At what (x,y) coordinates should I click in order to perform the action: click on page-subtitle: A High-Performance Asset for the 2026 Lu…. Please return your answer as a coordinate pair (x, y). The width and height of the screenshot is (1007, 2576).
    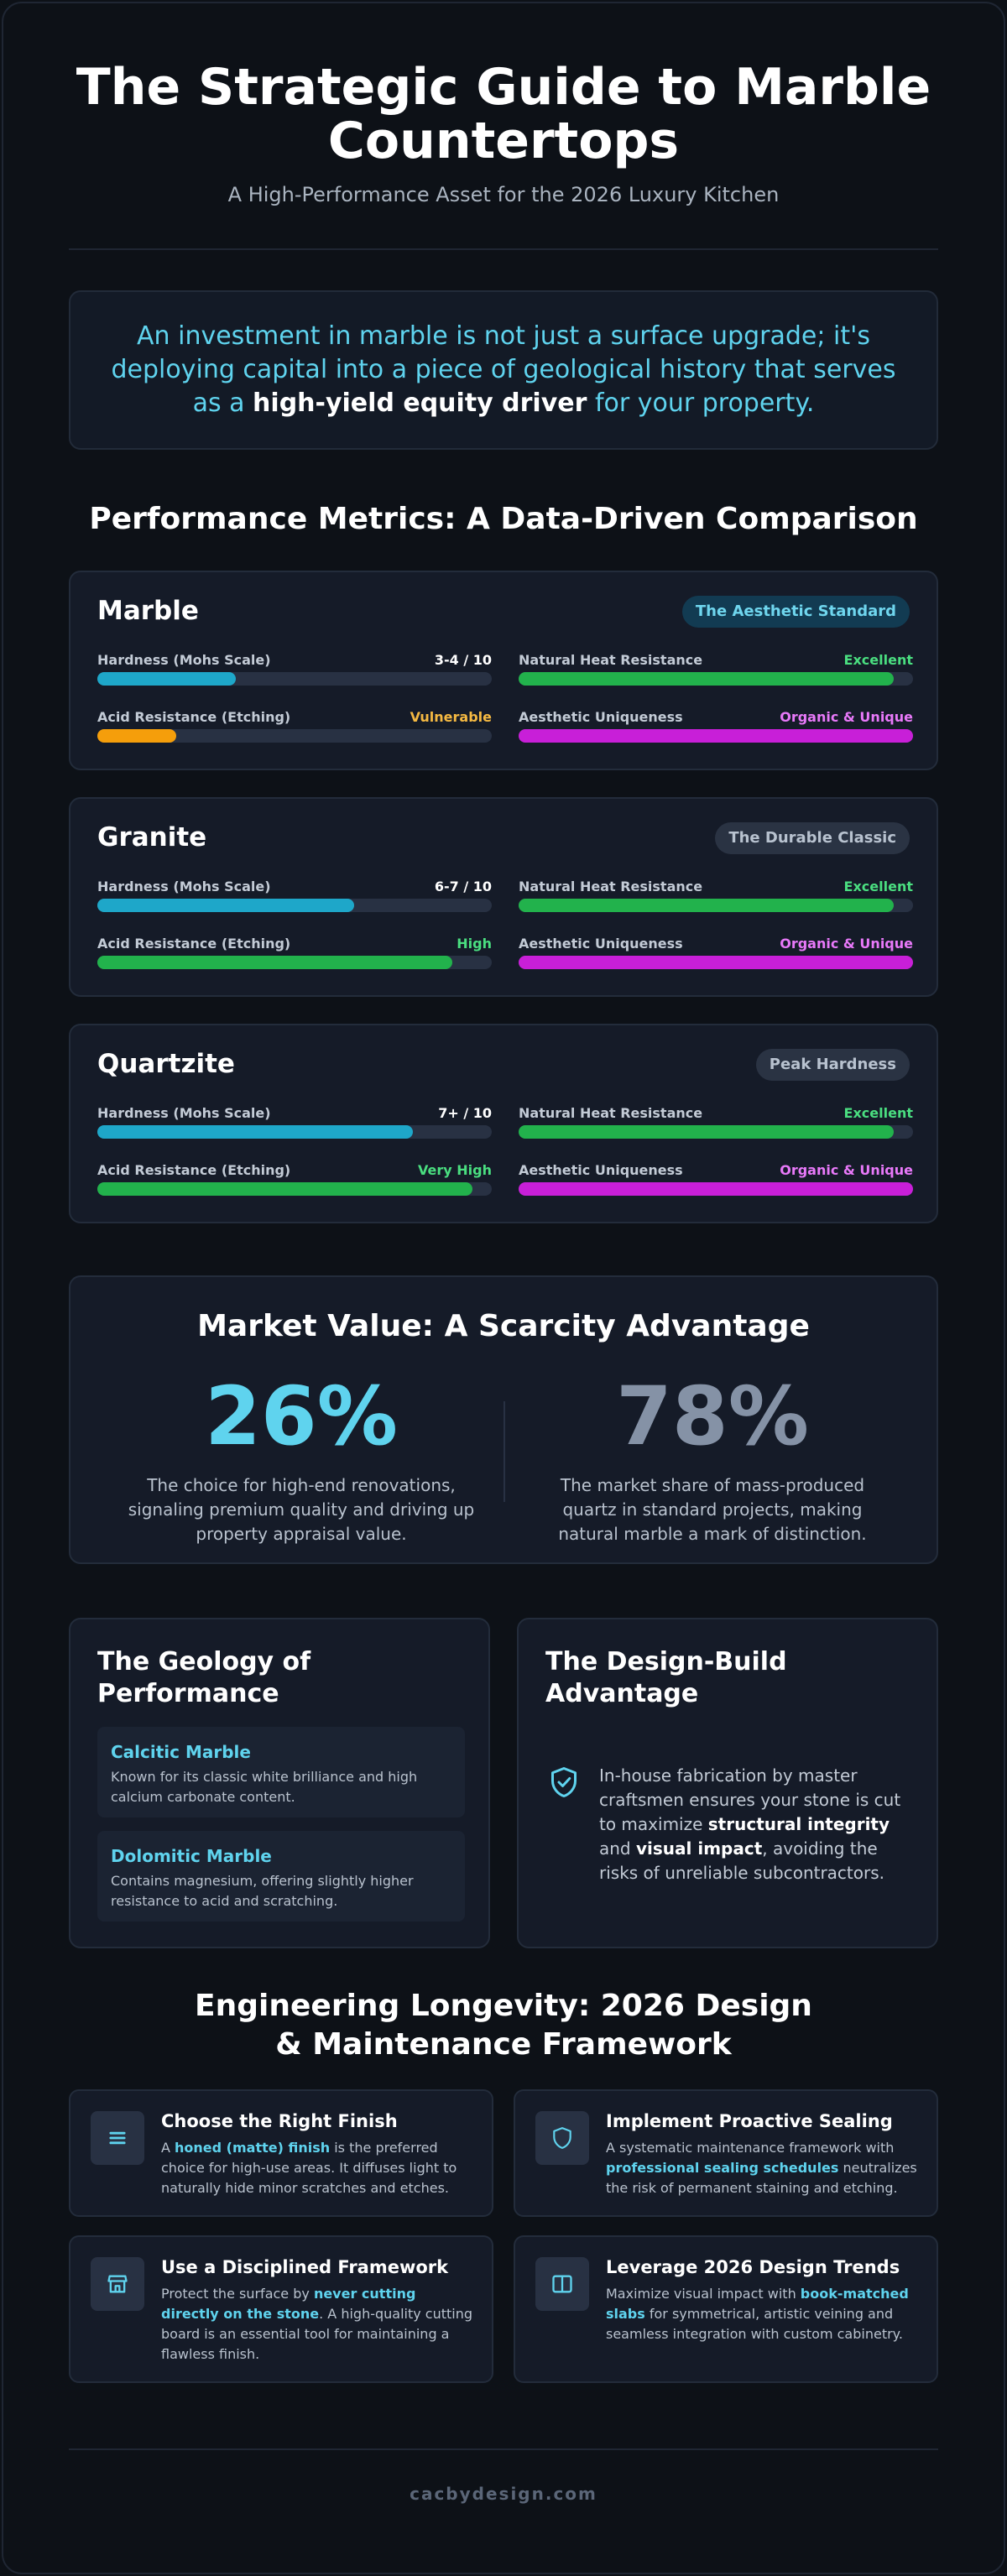
    Looking at the image, I should click on (503, 194).